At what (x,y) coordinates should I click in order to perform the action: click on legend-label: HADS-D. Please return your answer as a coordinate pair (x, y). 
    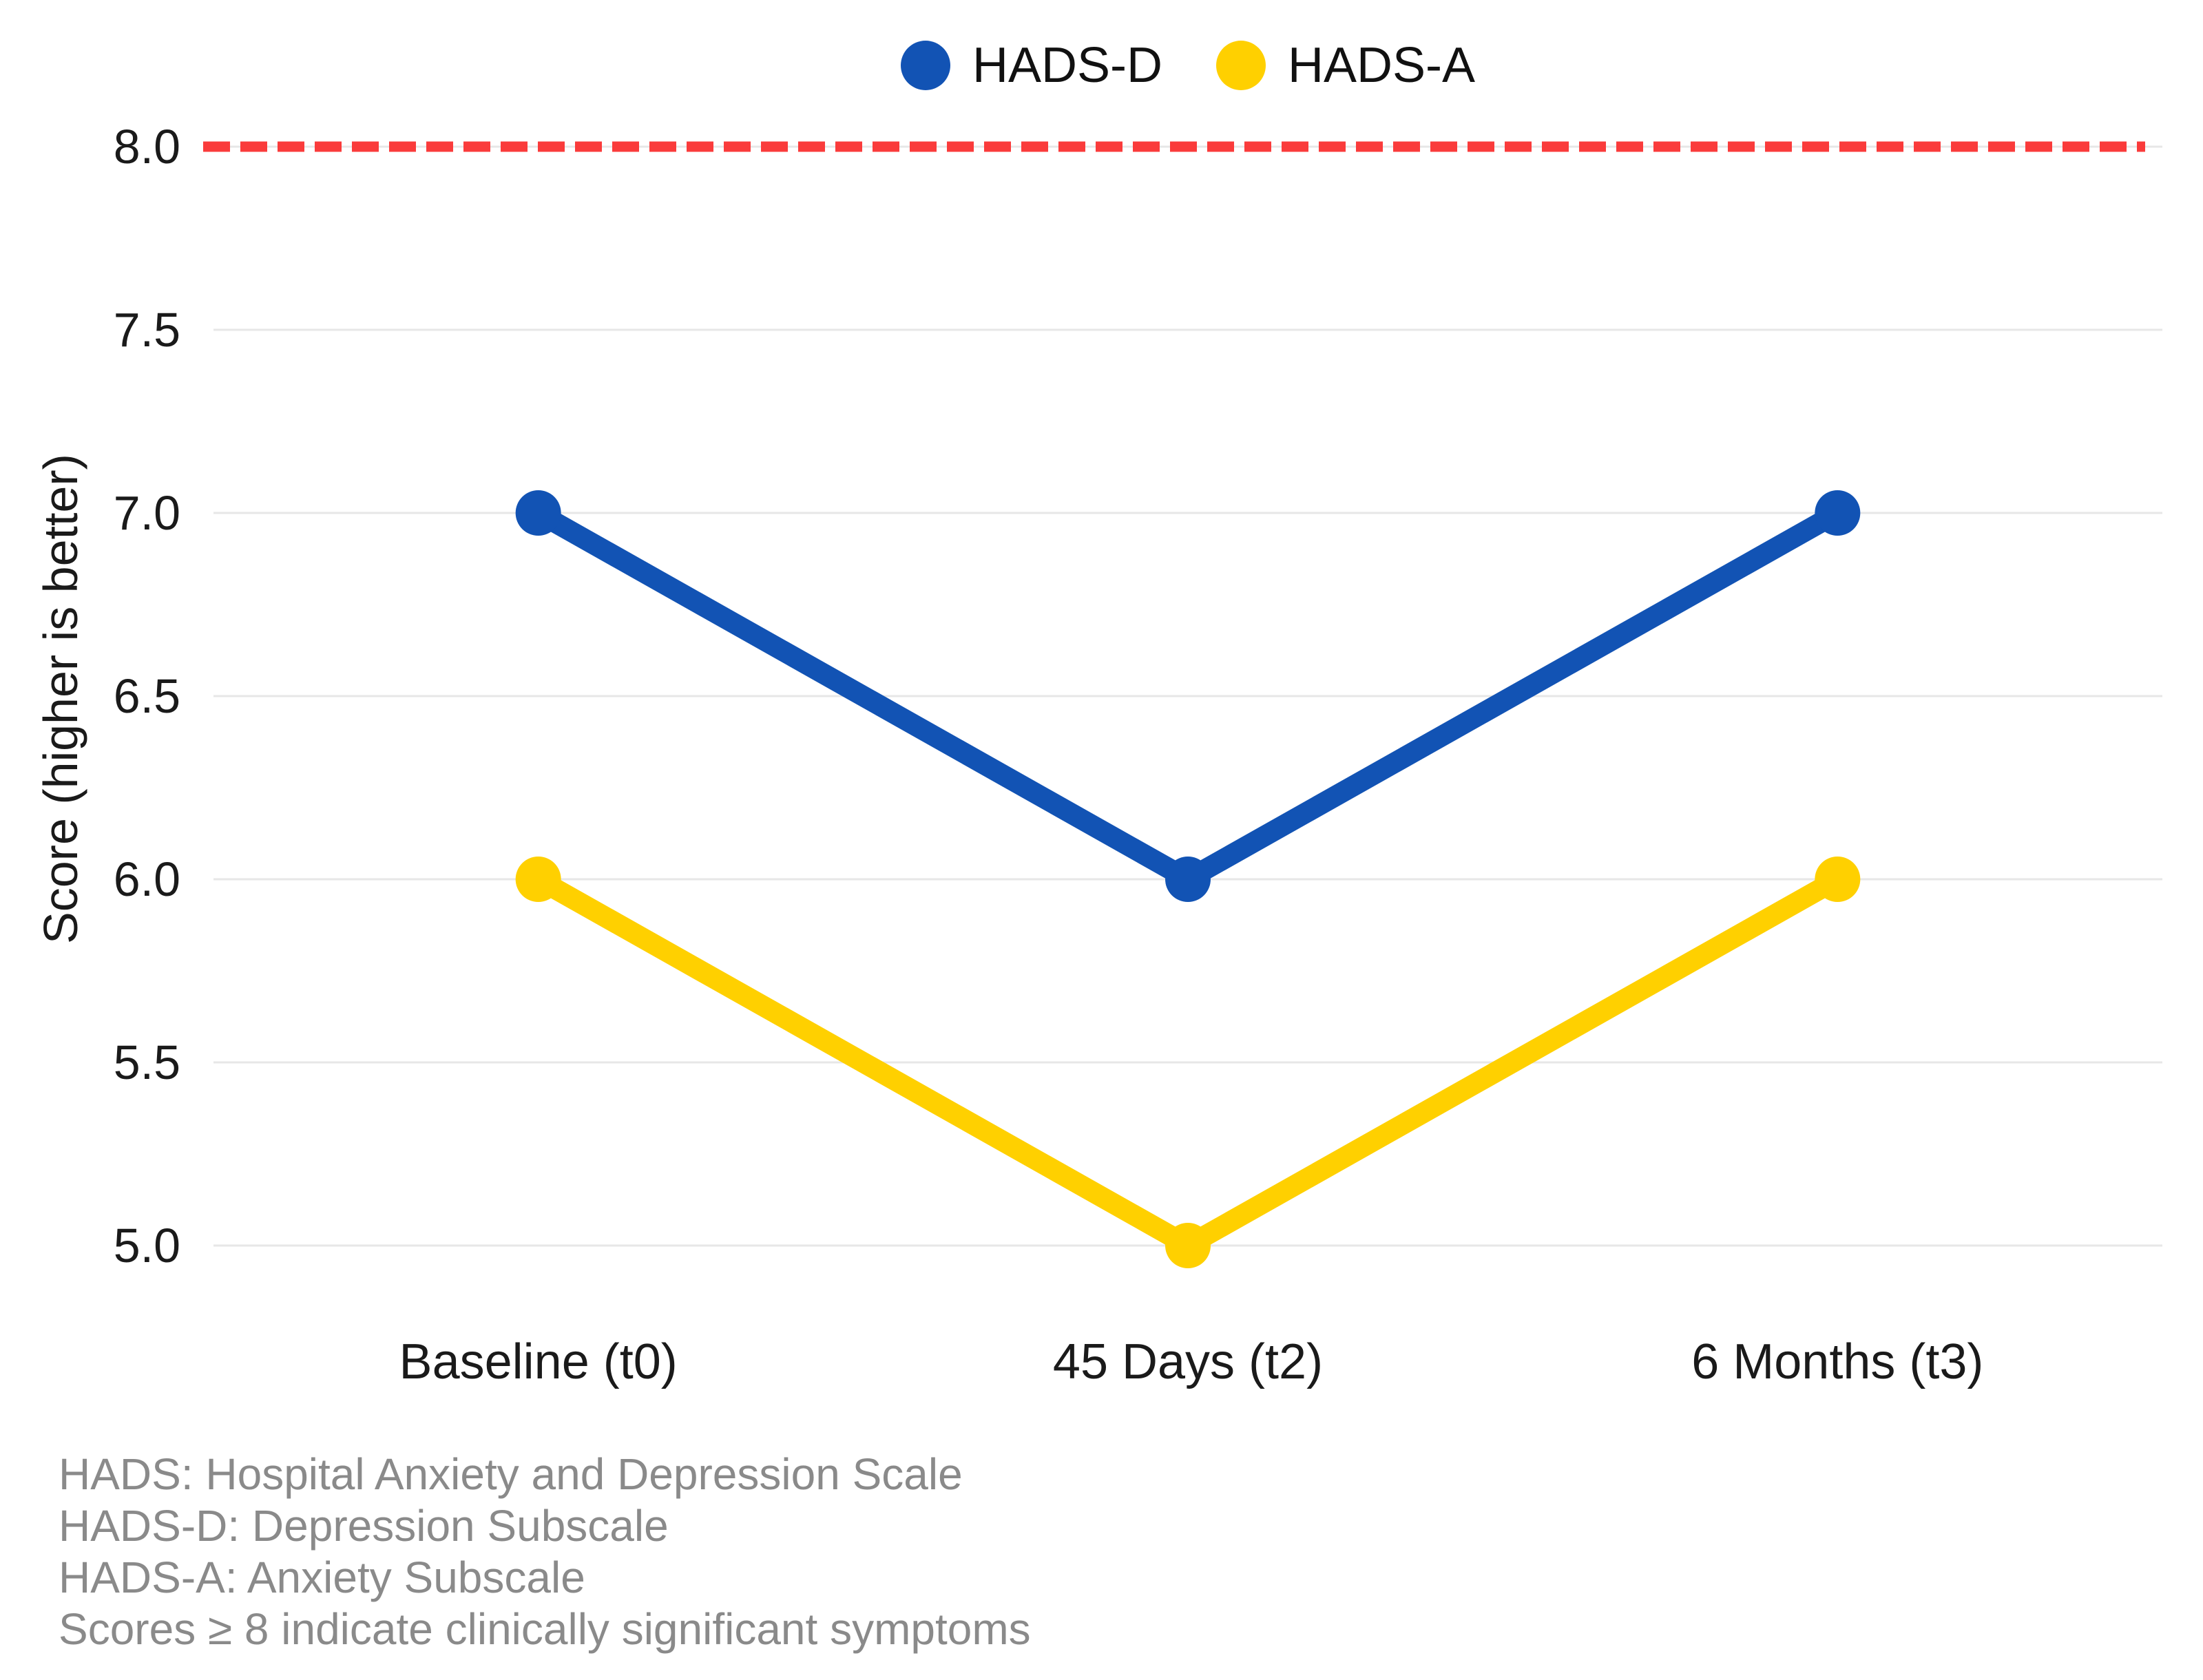
    Looking at the image, I should click on (1067, 65).